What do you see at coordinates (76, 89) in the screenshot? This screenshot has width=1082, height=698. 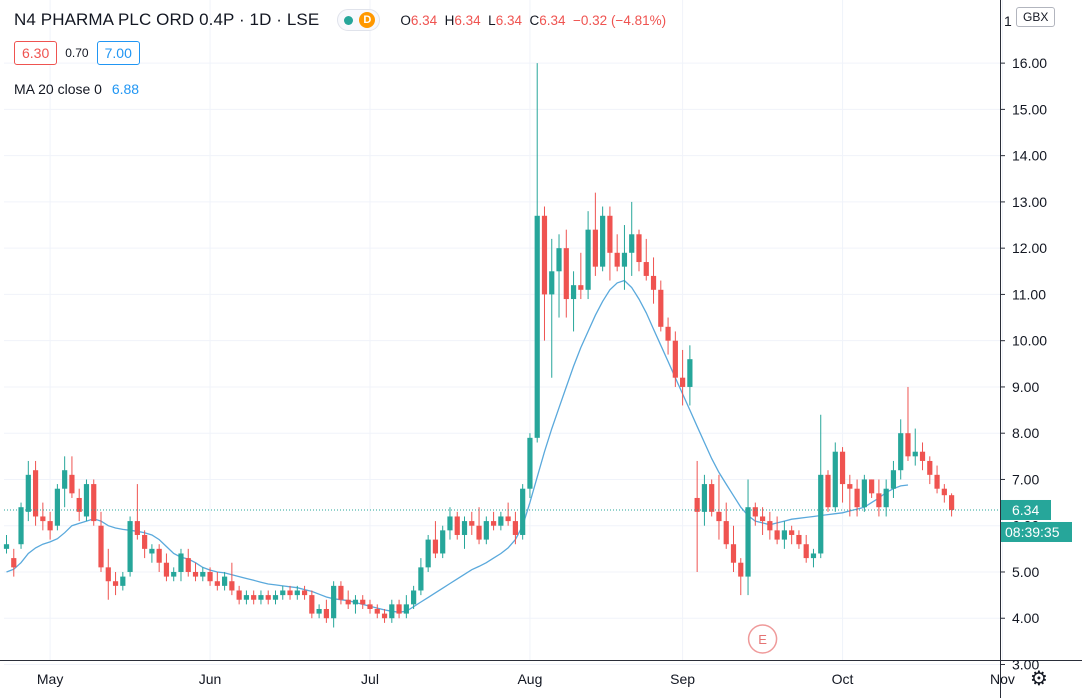 I see `indicator-legend: MA 20 close 0 6.88` at bounding box center [76, 89].